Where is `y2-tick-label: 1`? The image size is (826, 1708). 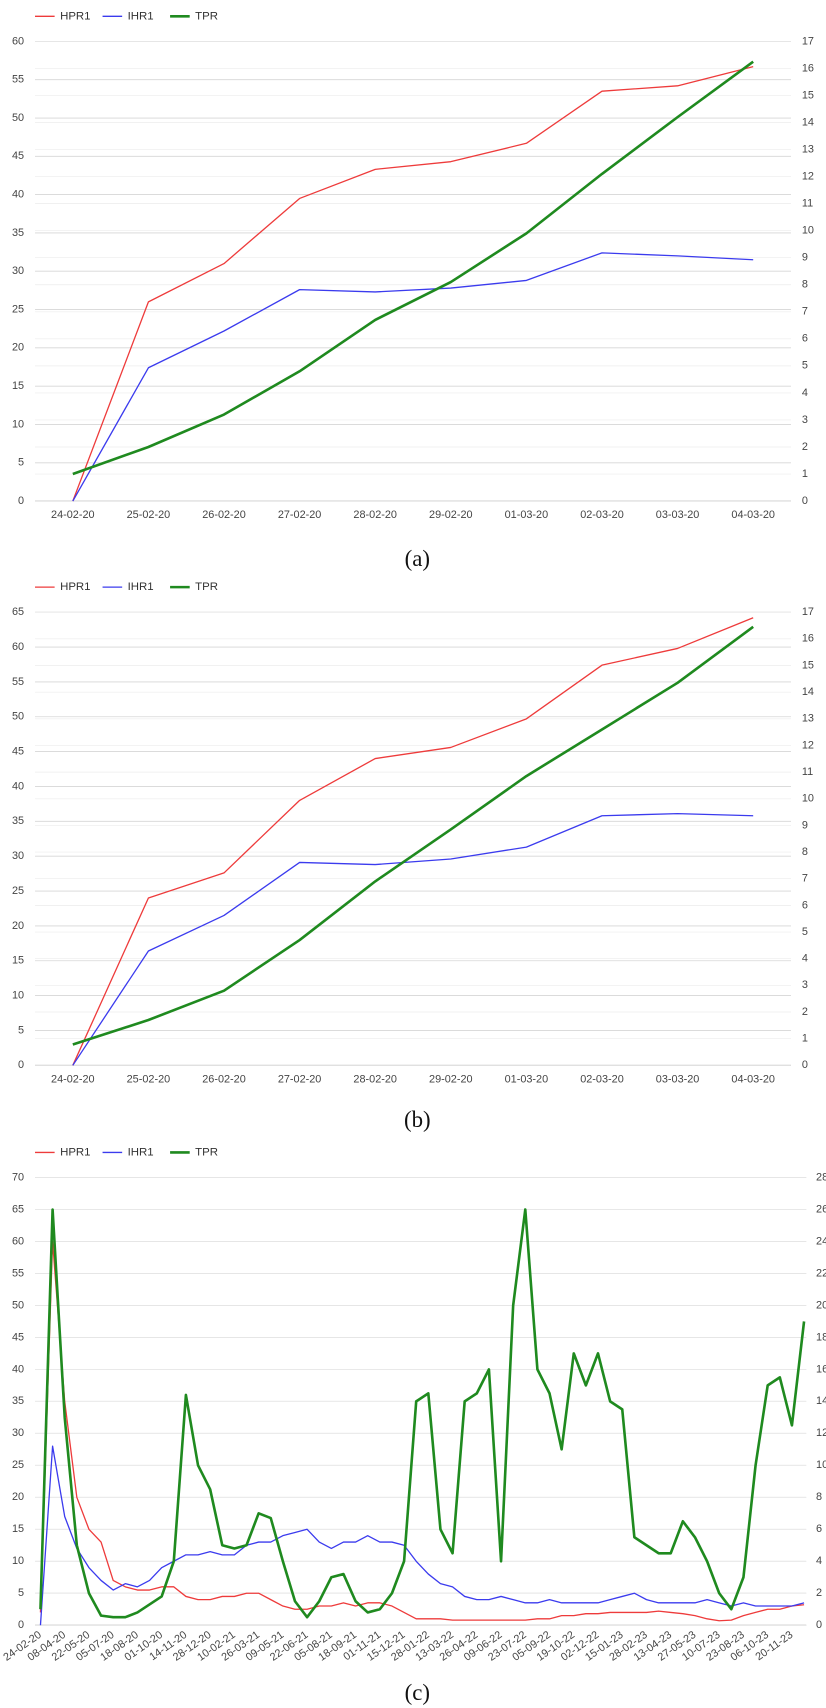
y2-tick-label: 1 is located at coordinates (805, 1039).